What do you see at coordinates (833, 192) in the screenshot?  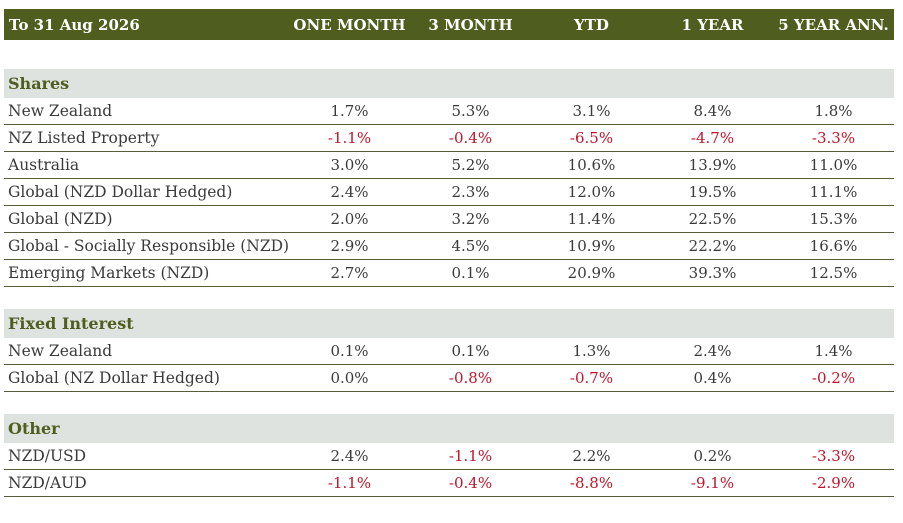 I see `return-value: 11.1%` at bounding box center [833, 192].